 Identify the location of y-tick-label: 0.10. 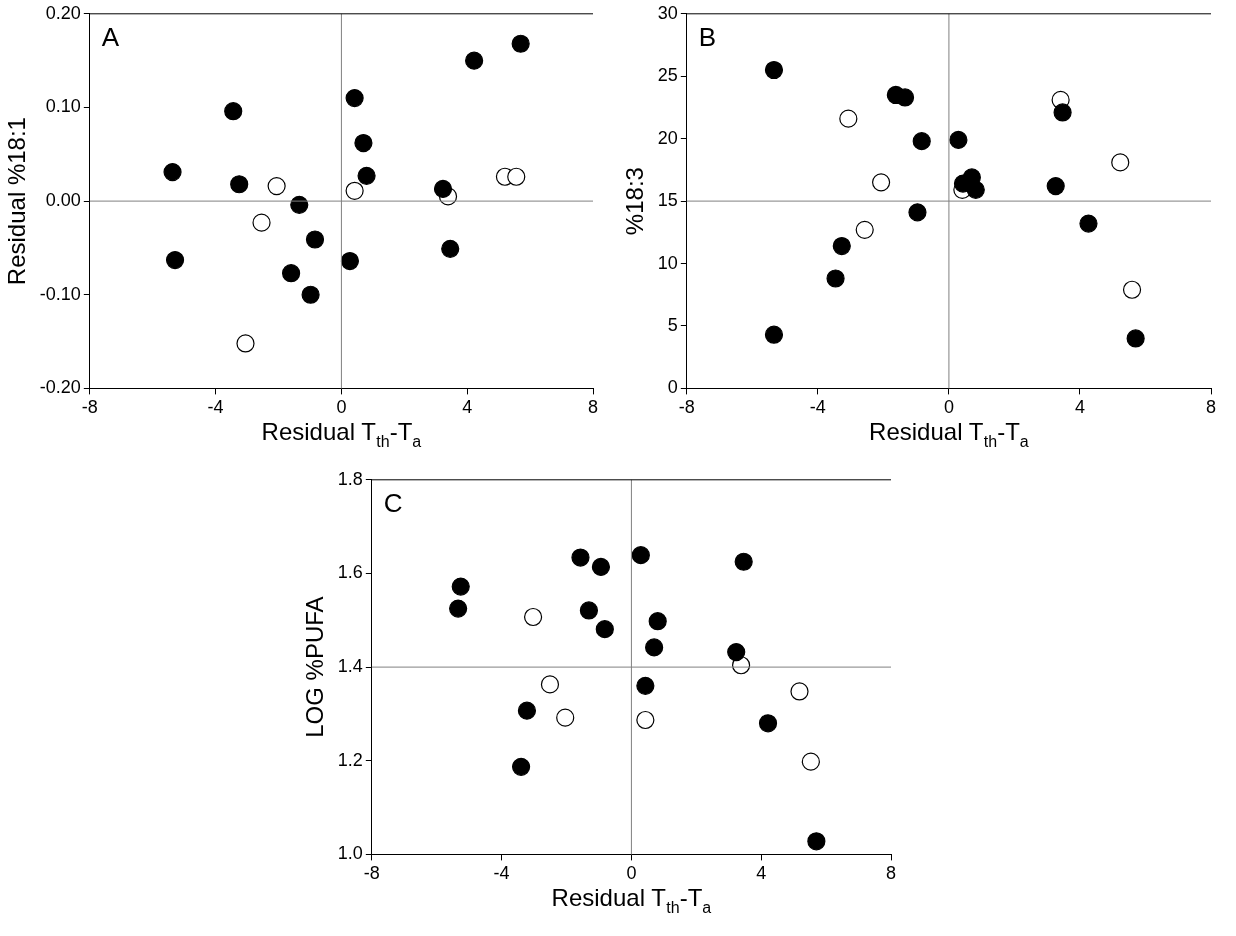
(63, 106).